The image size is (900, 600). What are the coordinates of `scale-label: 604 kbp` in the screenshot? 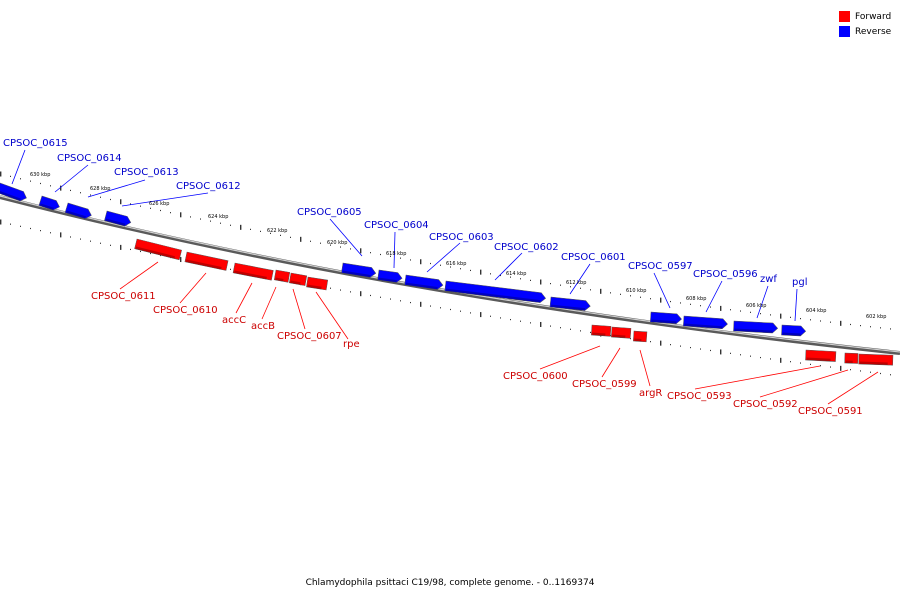 It's located at (816, 311).